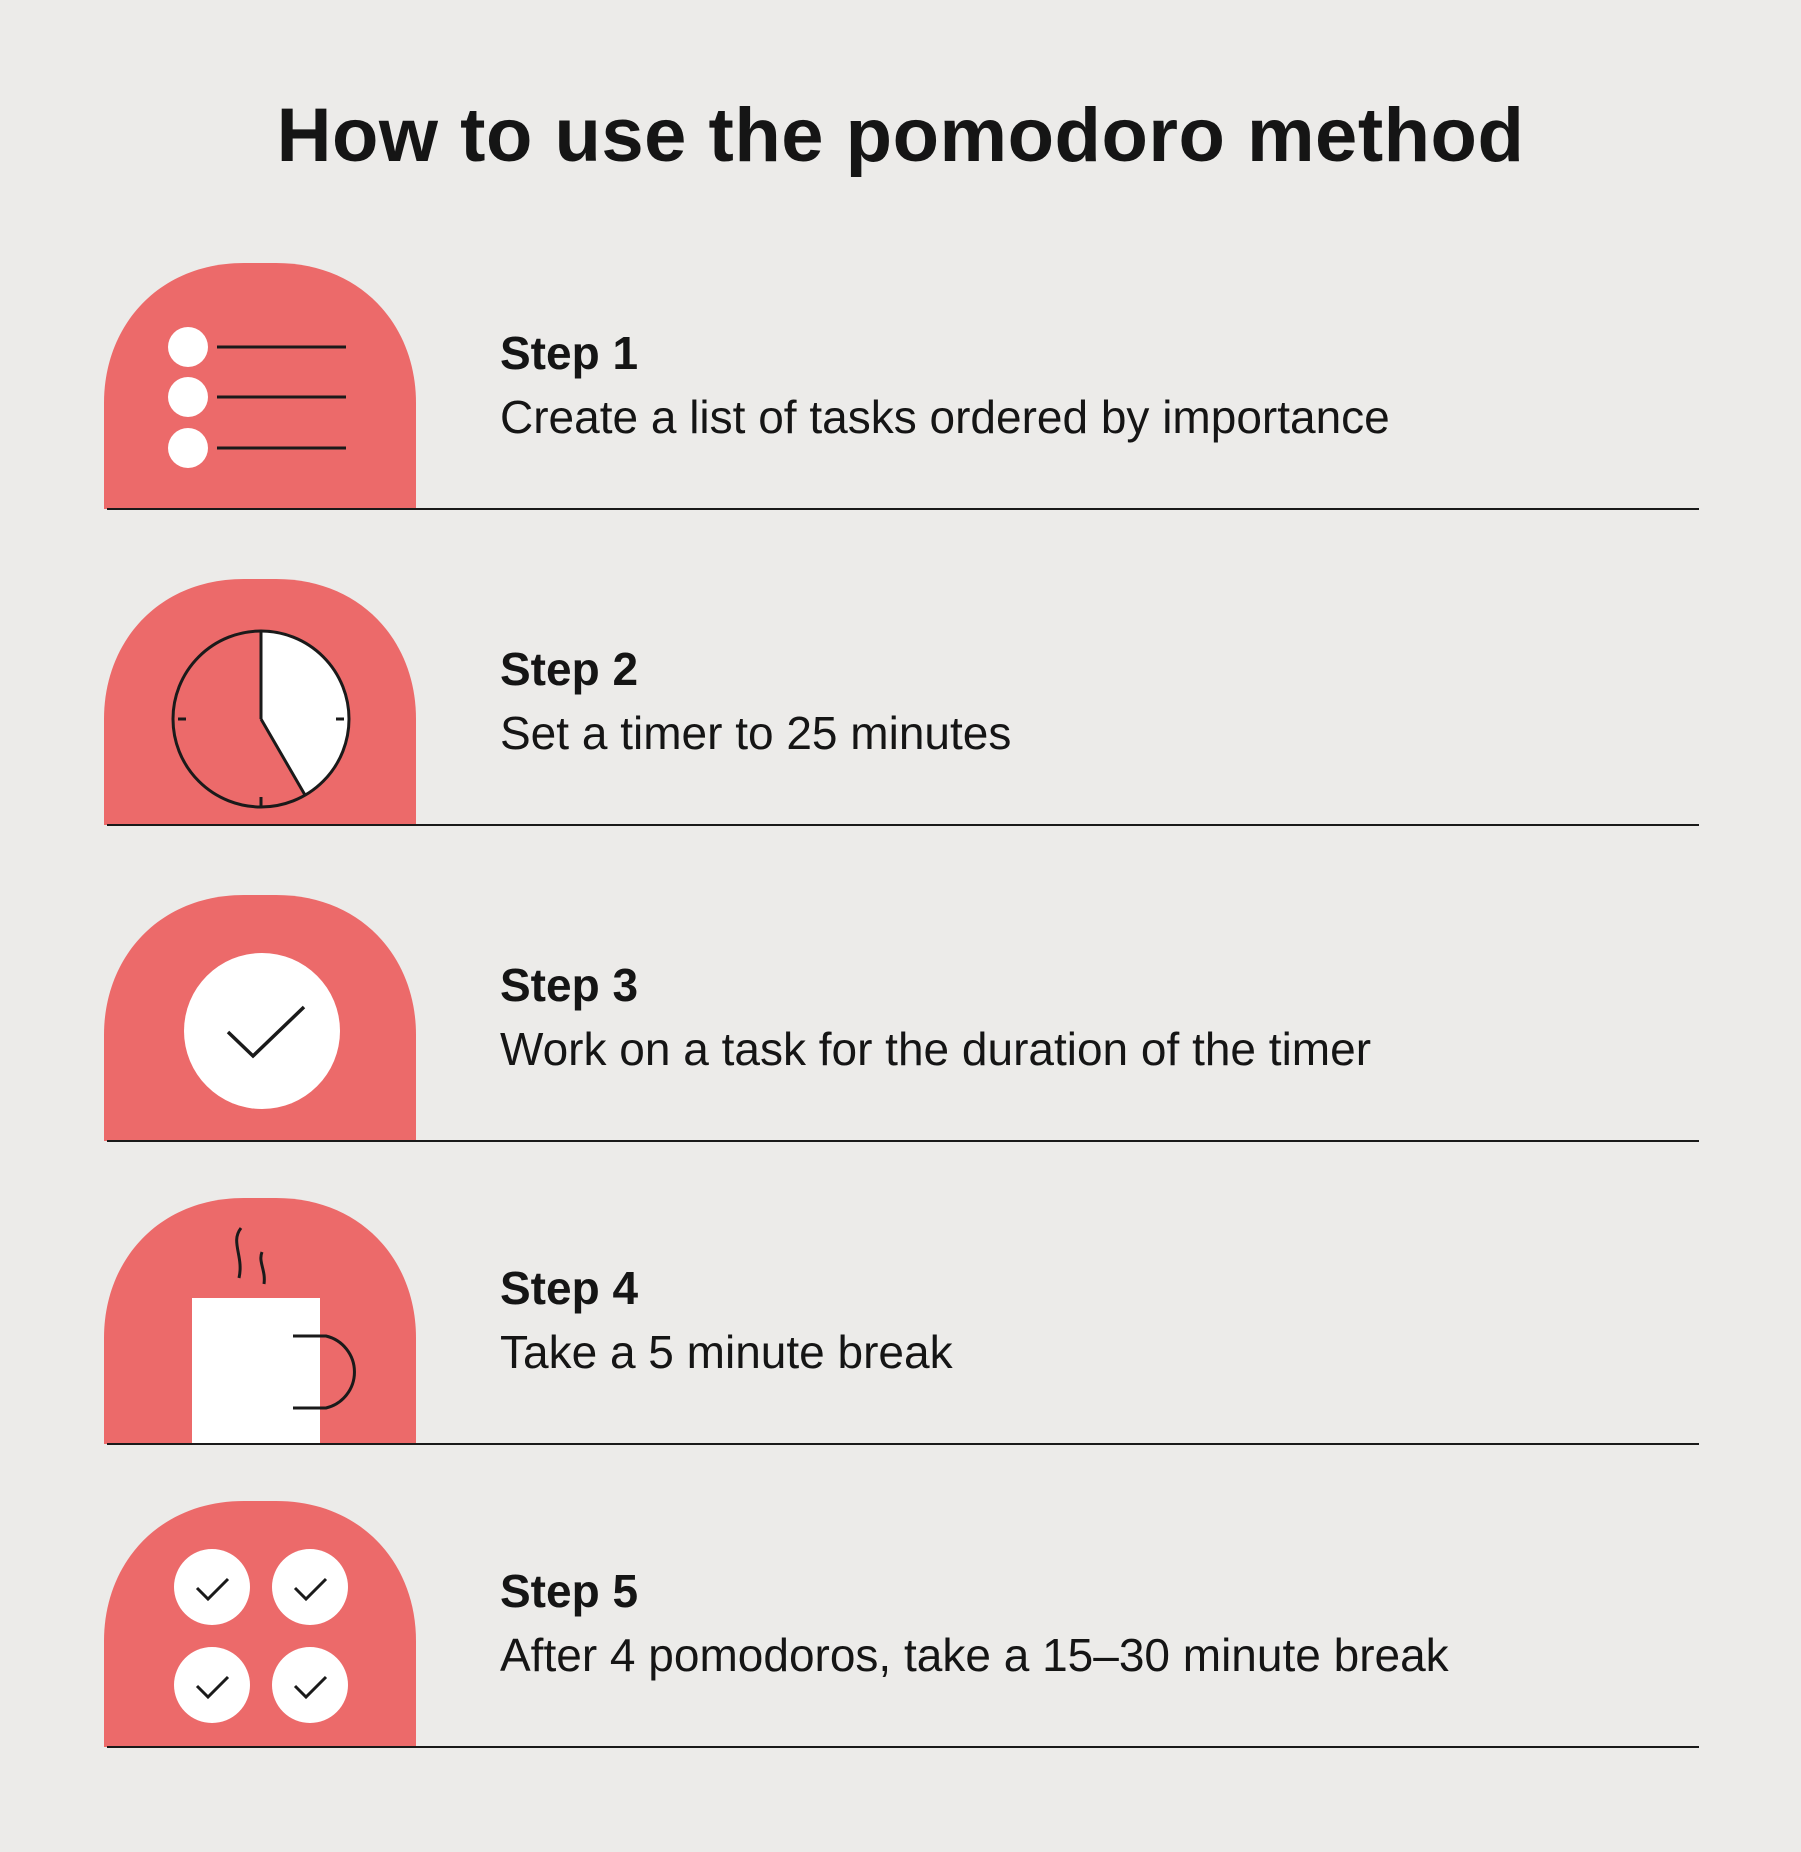 The height and width of the screenshot is (1852, 1801). I want to click on step-2-title: Step 2, so click(569, 669).